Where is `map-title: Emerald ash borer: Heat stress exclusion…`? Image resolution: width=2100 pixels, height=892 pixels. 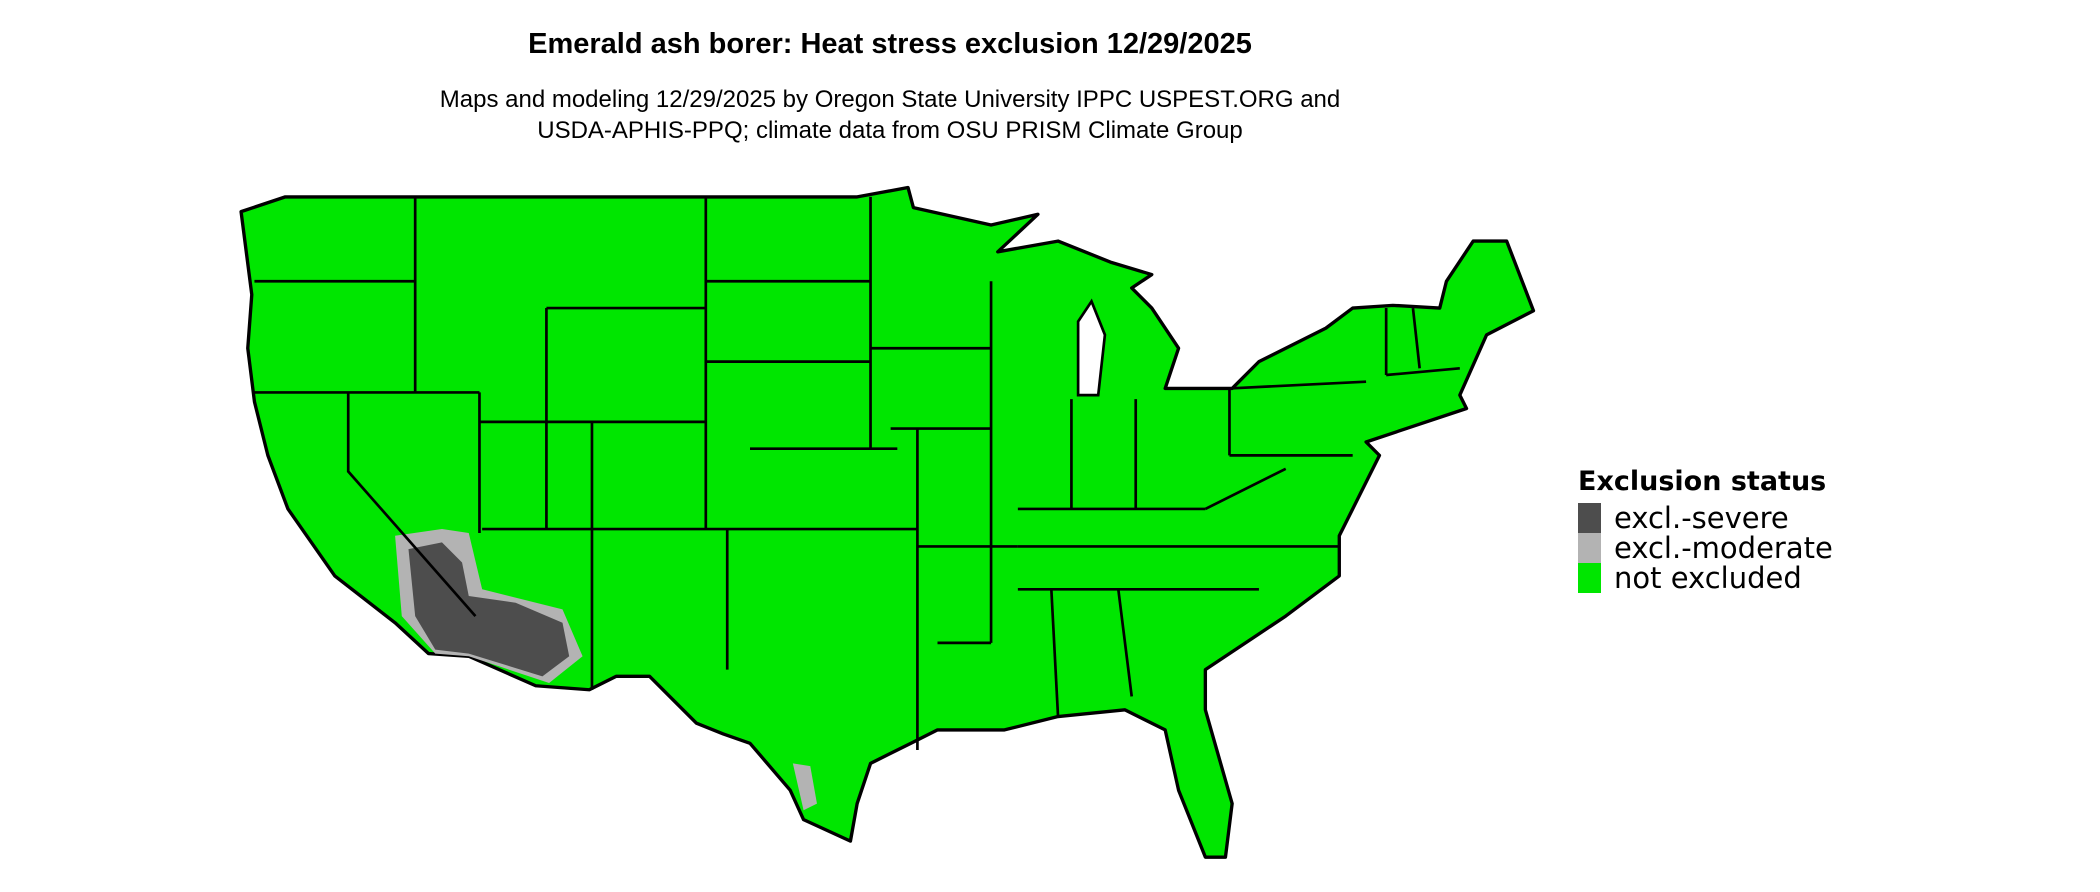
map-title: Emerald ash borer: Heat stress exclusion… is located at coordinates (890, 44).